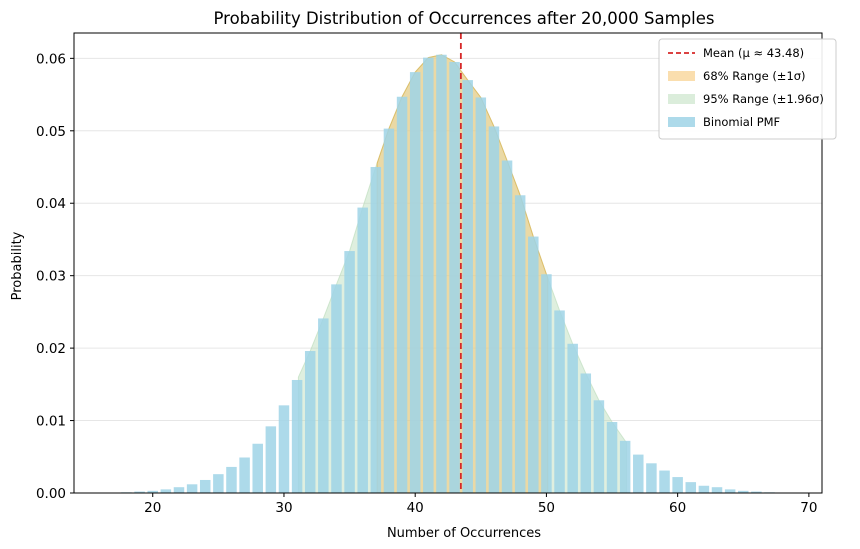 The image size is (860, 549). What do you see at coordinates (51, 277) in the screenshot?
I see `y-tick-label-0.03: 0.03` at bounding box center [51, 277].